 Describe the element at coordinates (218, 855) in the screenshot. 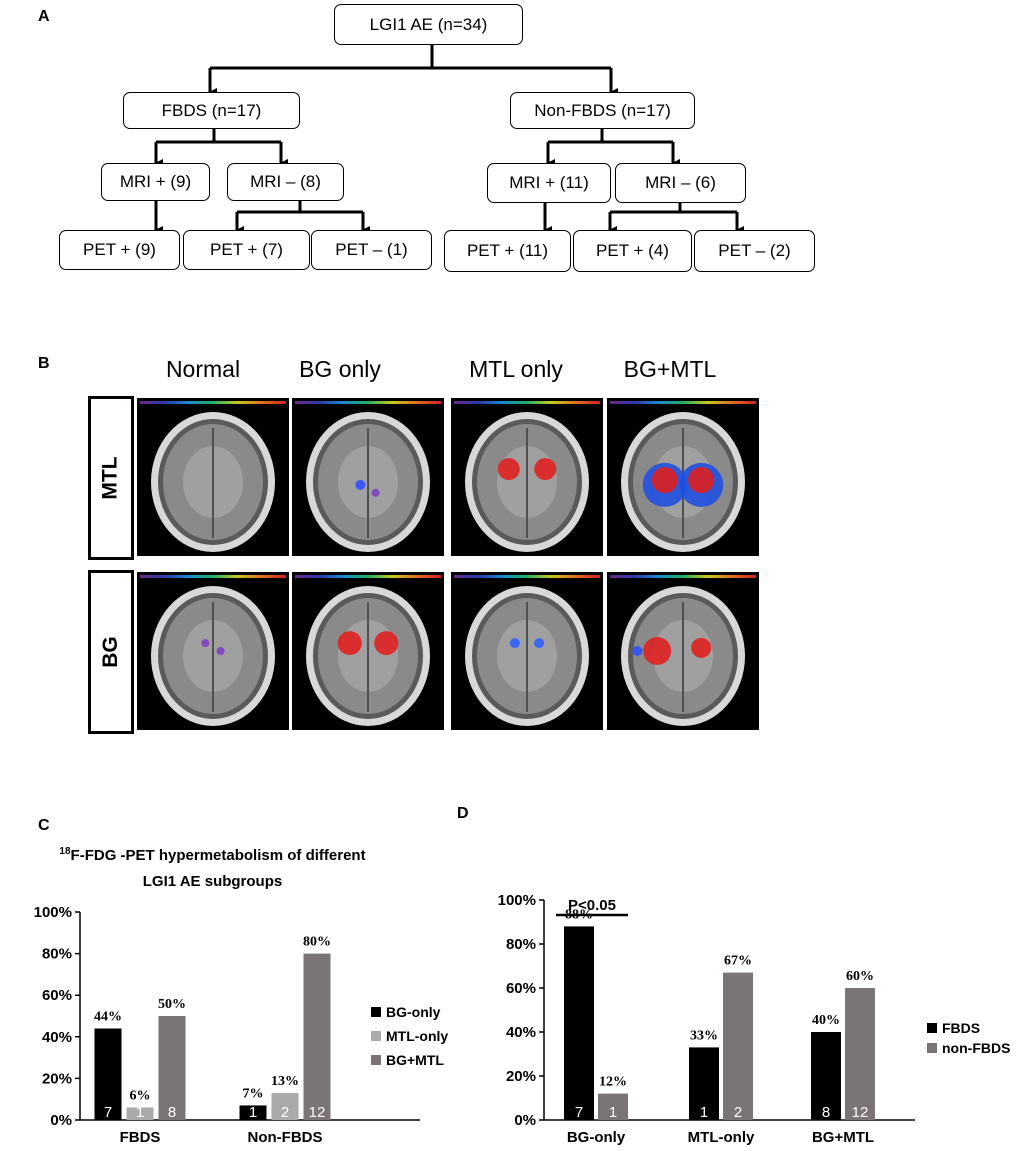

I see `chart-c-title-text: F-FDG -PET hypermetabolism of different` at that location.